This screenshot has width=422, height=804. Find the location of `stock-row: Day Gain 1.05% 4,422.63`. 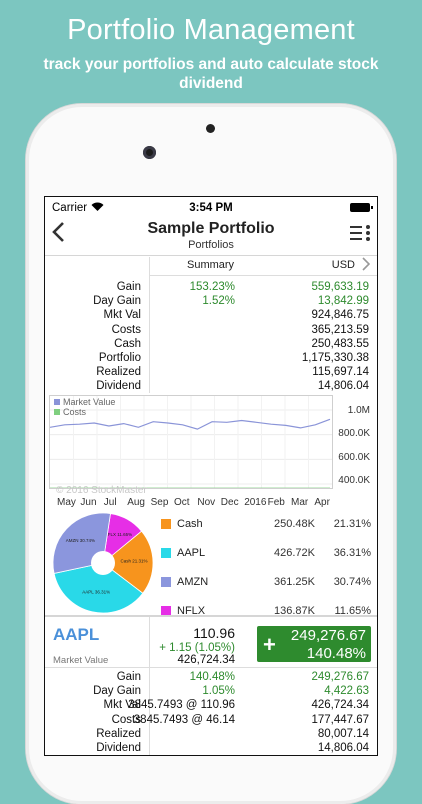

stock-row: Day Gain 1.05% 4,422.63 is located at coordinates (211, 692).